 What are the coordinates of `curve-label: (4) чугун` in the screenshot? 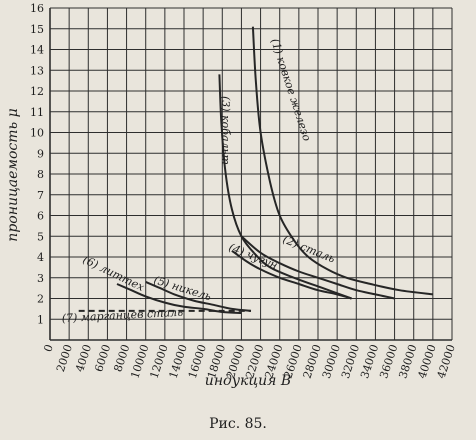 It's located at (253, 256).